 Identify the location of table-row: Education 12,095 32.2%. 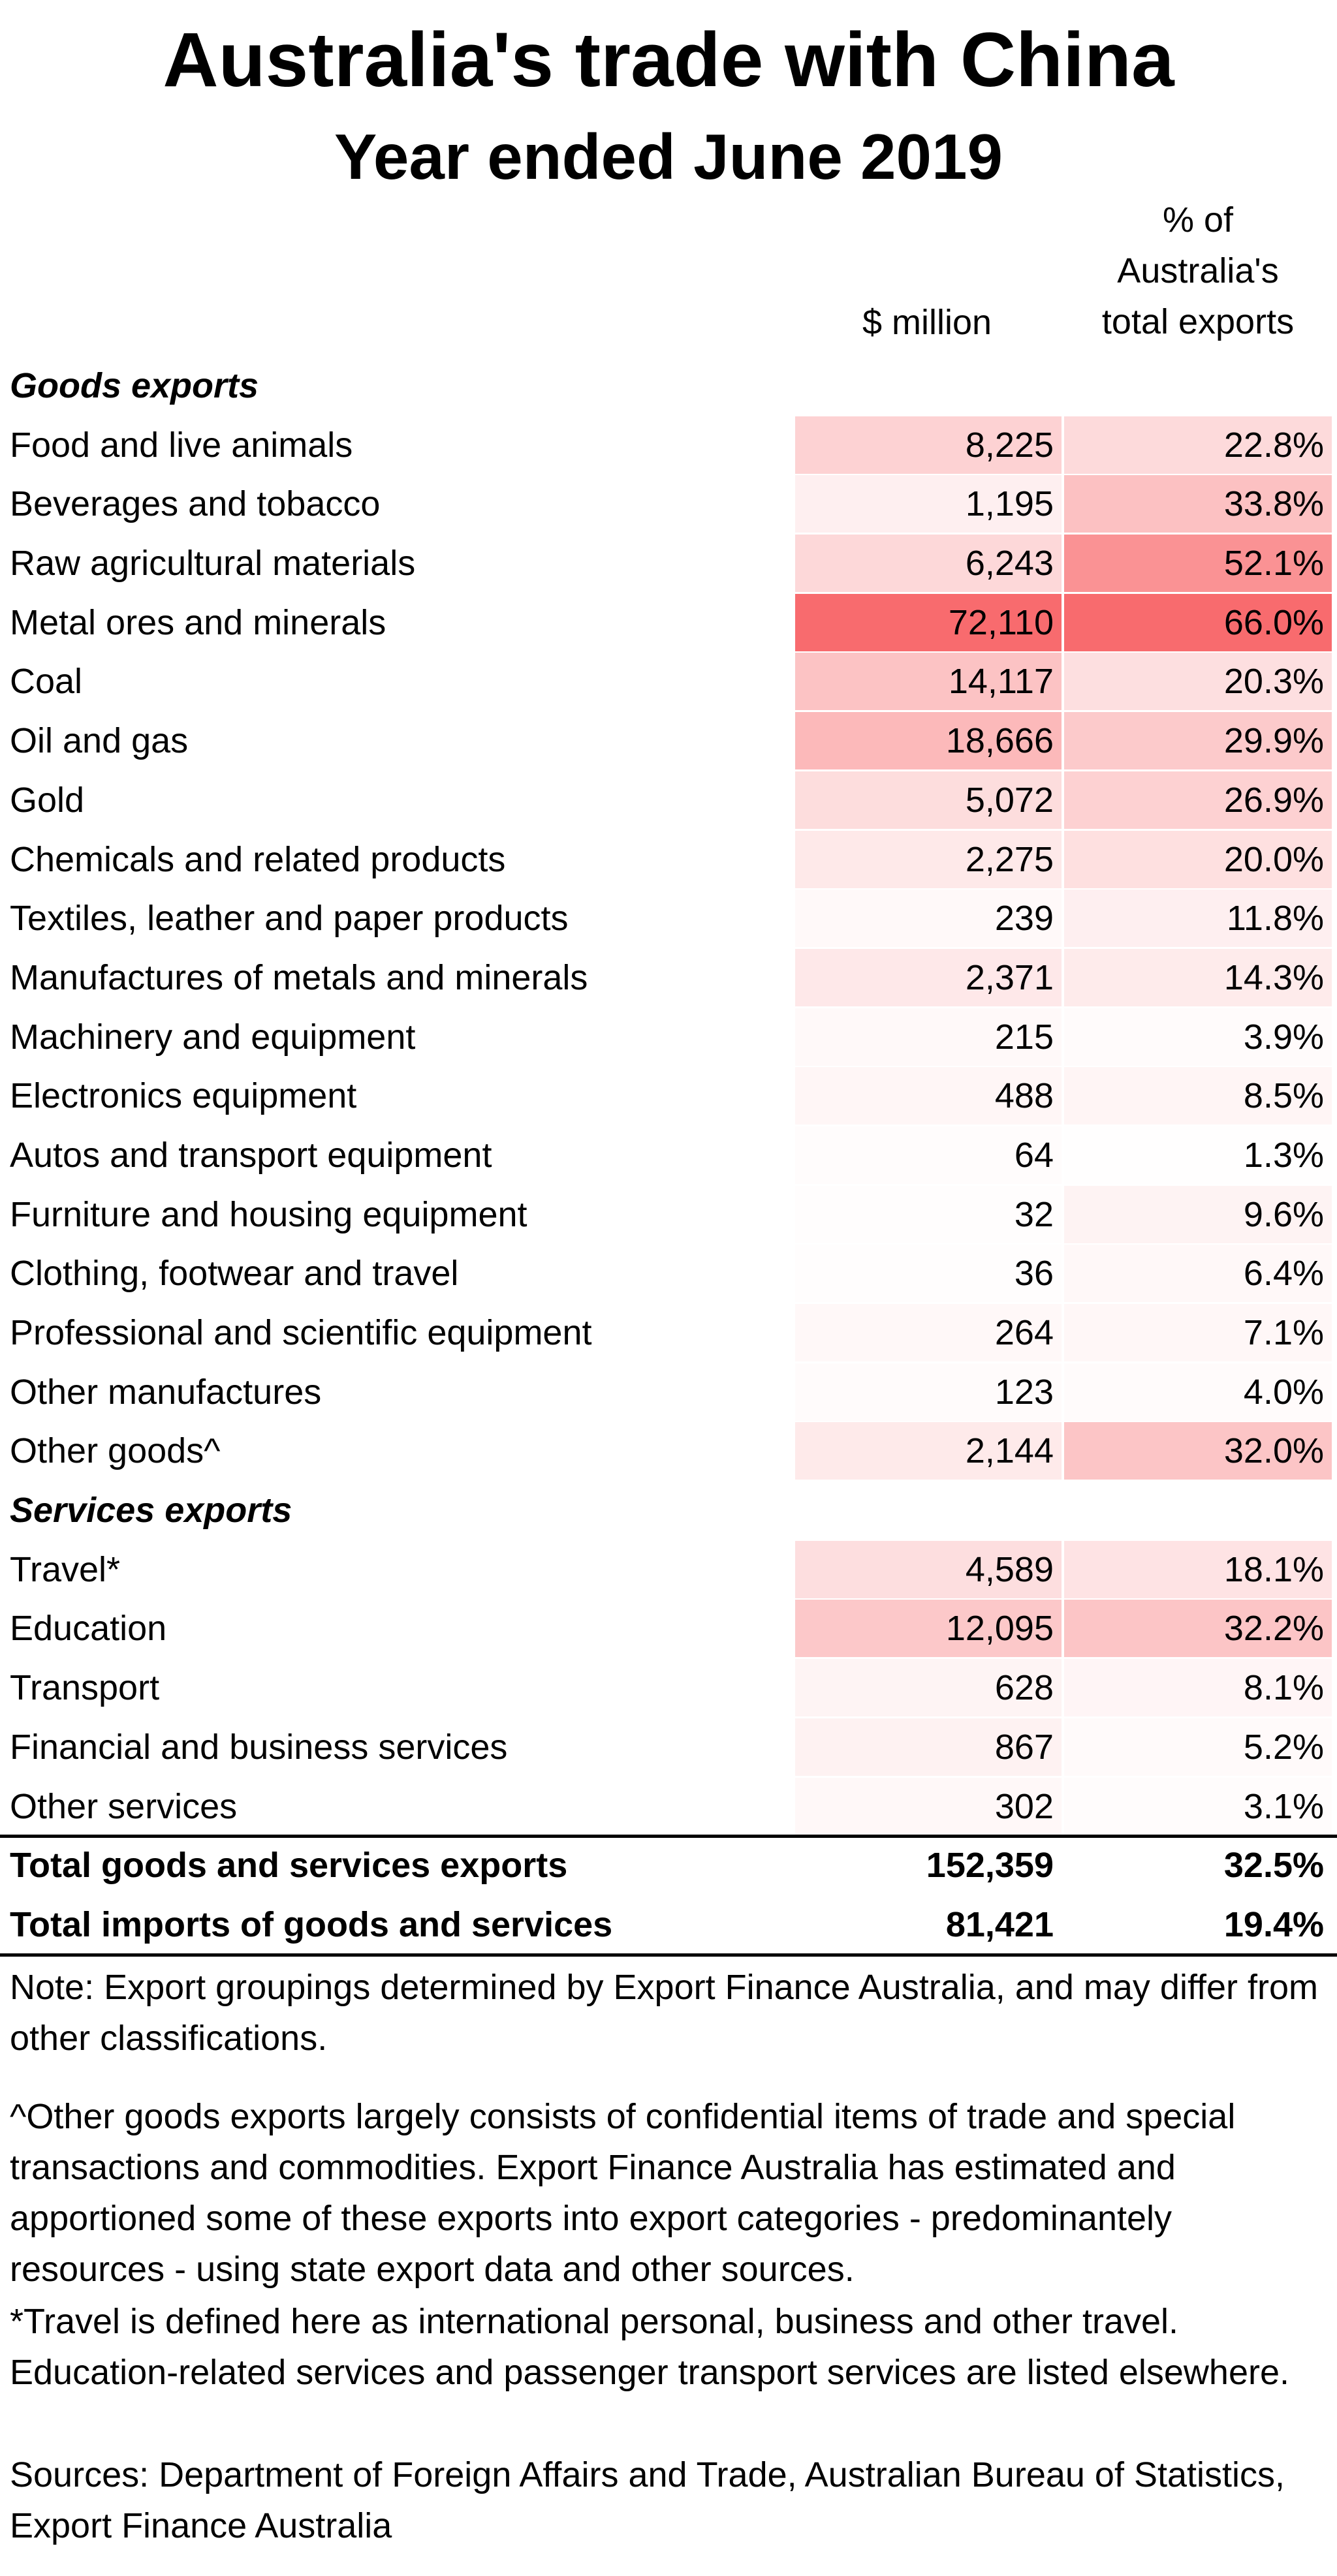
(668, 1629).